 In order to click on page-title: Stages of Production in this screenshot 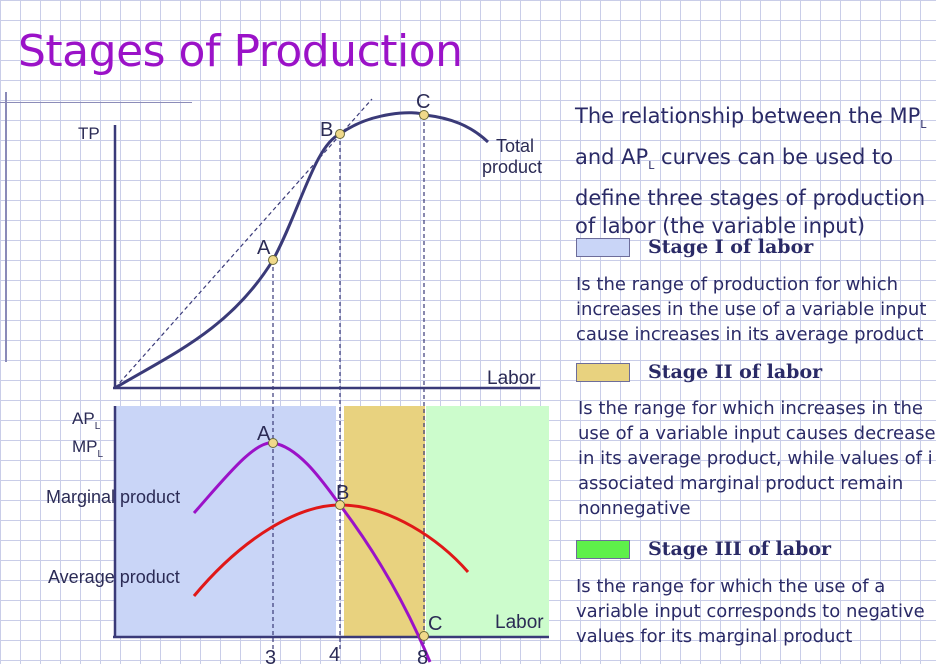, I will do `click(240, 51)`.